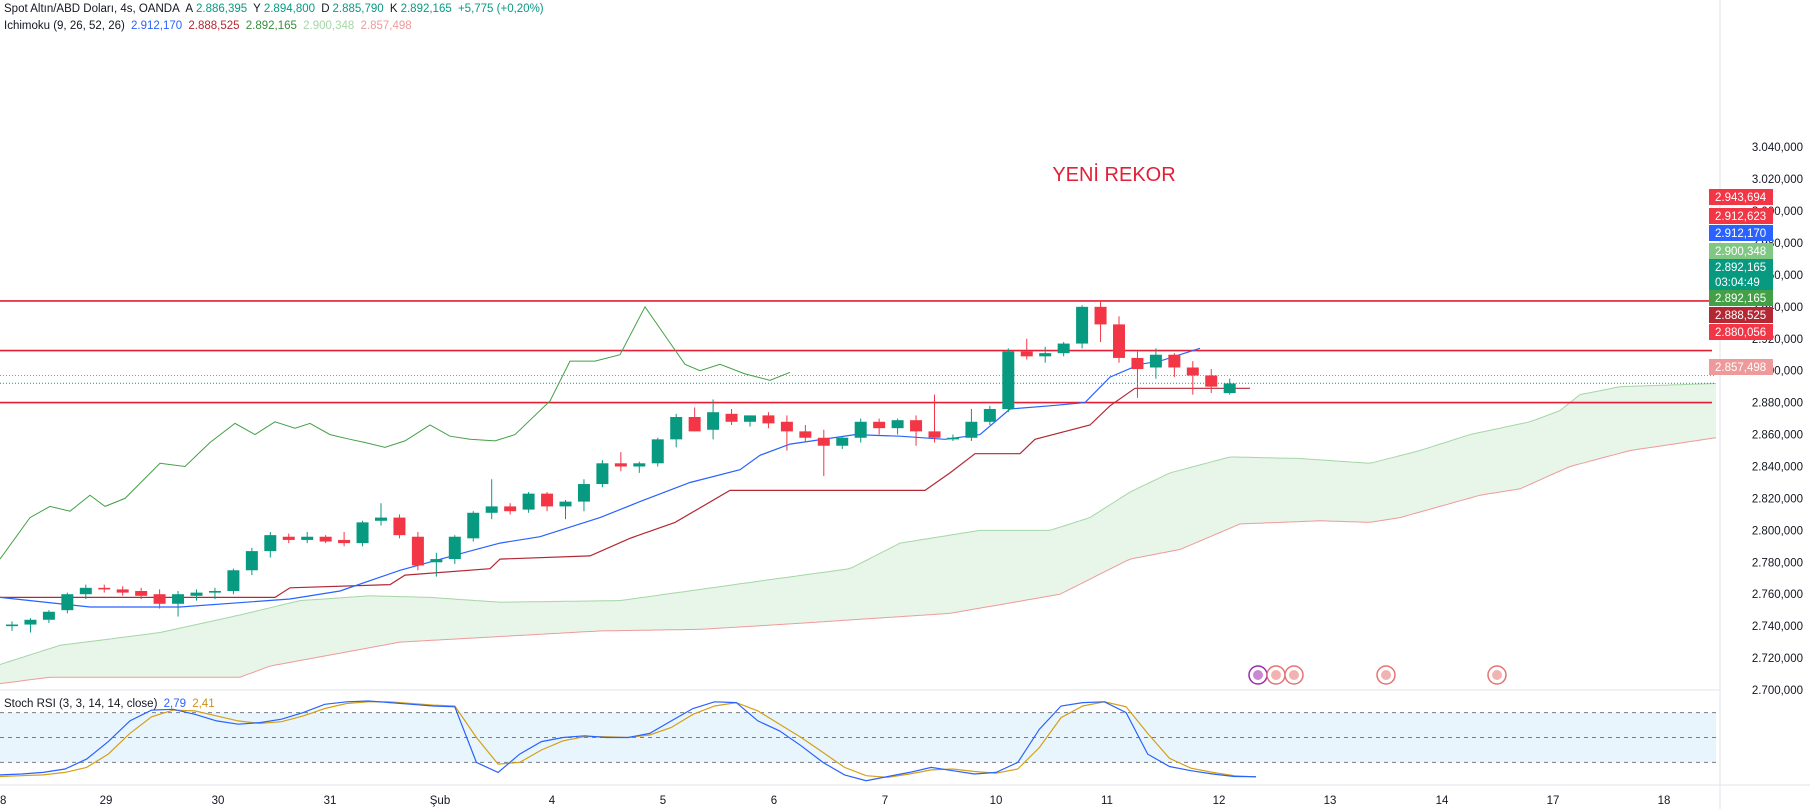 The image size is (1810, 809). What do you see at coordinates (1765, 404) in the screenshot?
I see `axis-background` at bounding box center [1765, 404].